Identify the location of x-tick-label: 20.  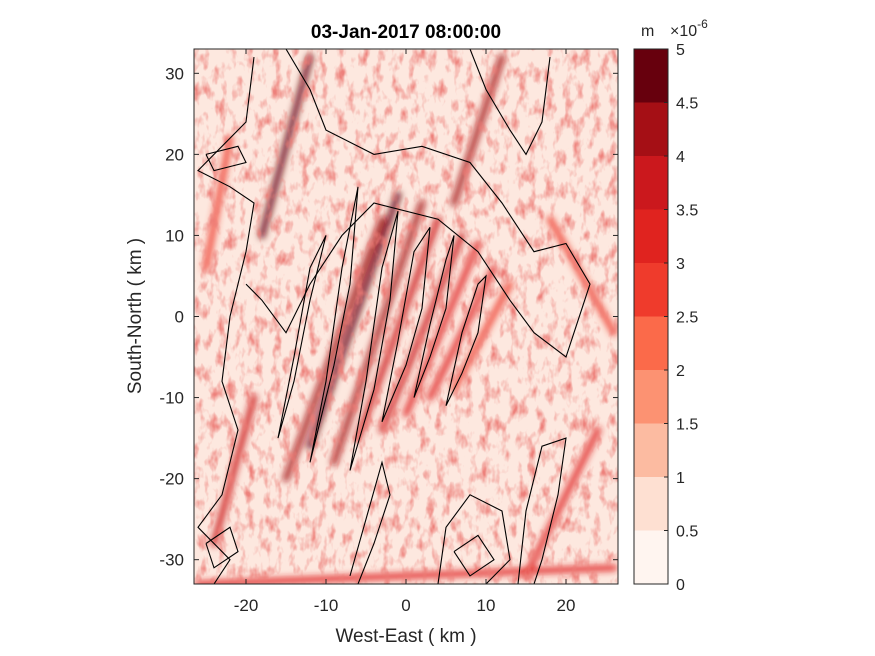
(566, 605).